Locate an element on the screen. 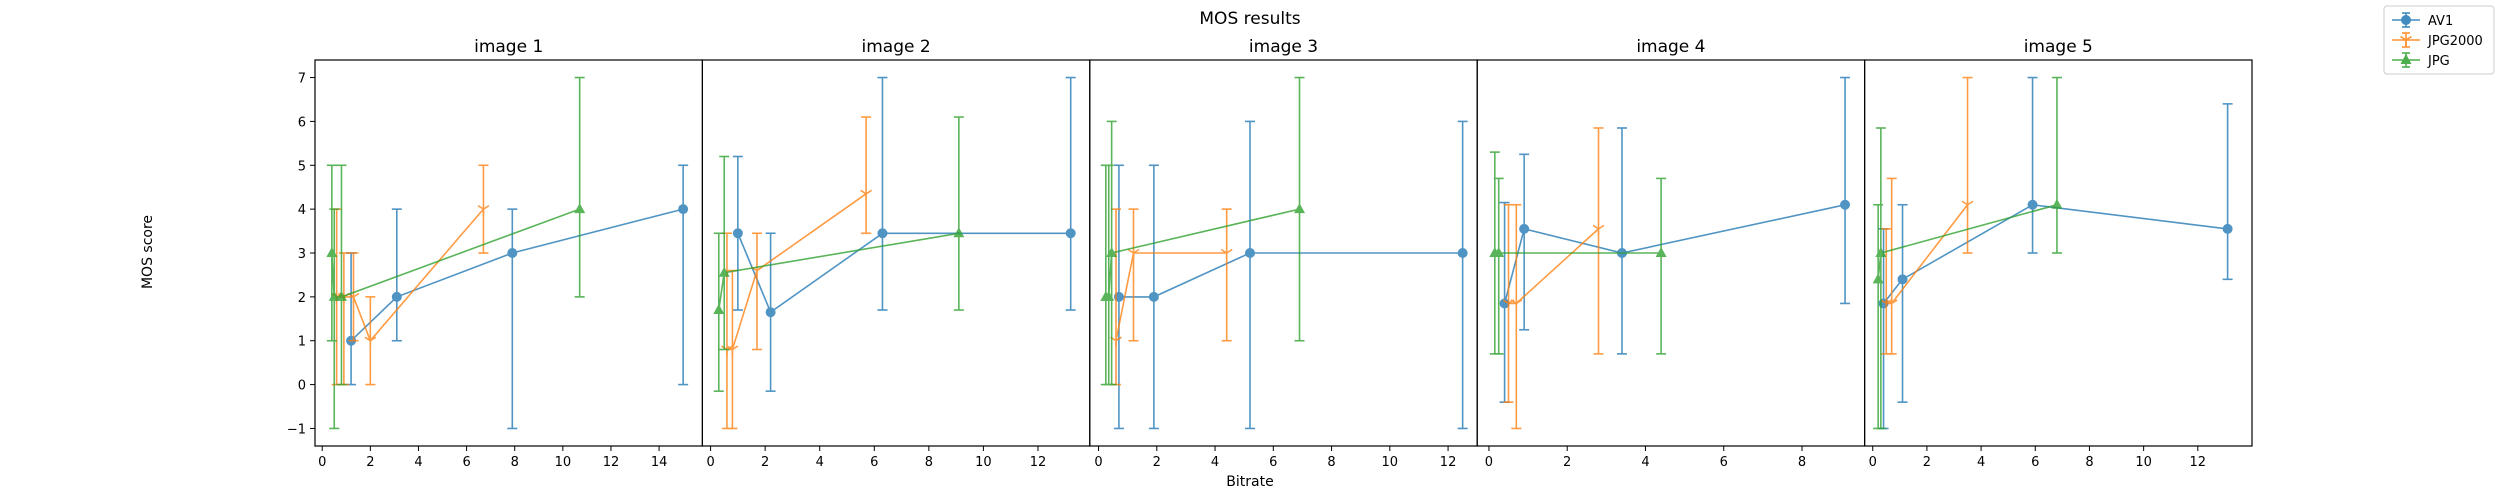 This screenshot has width=2500, height=500. legend-frame is located at coordinates (2439, 40).